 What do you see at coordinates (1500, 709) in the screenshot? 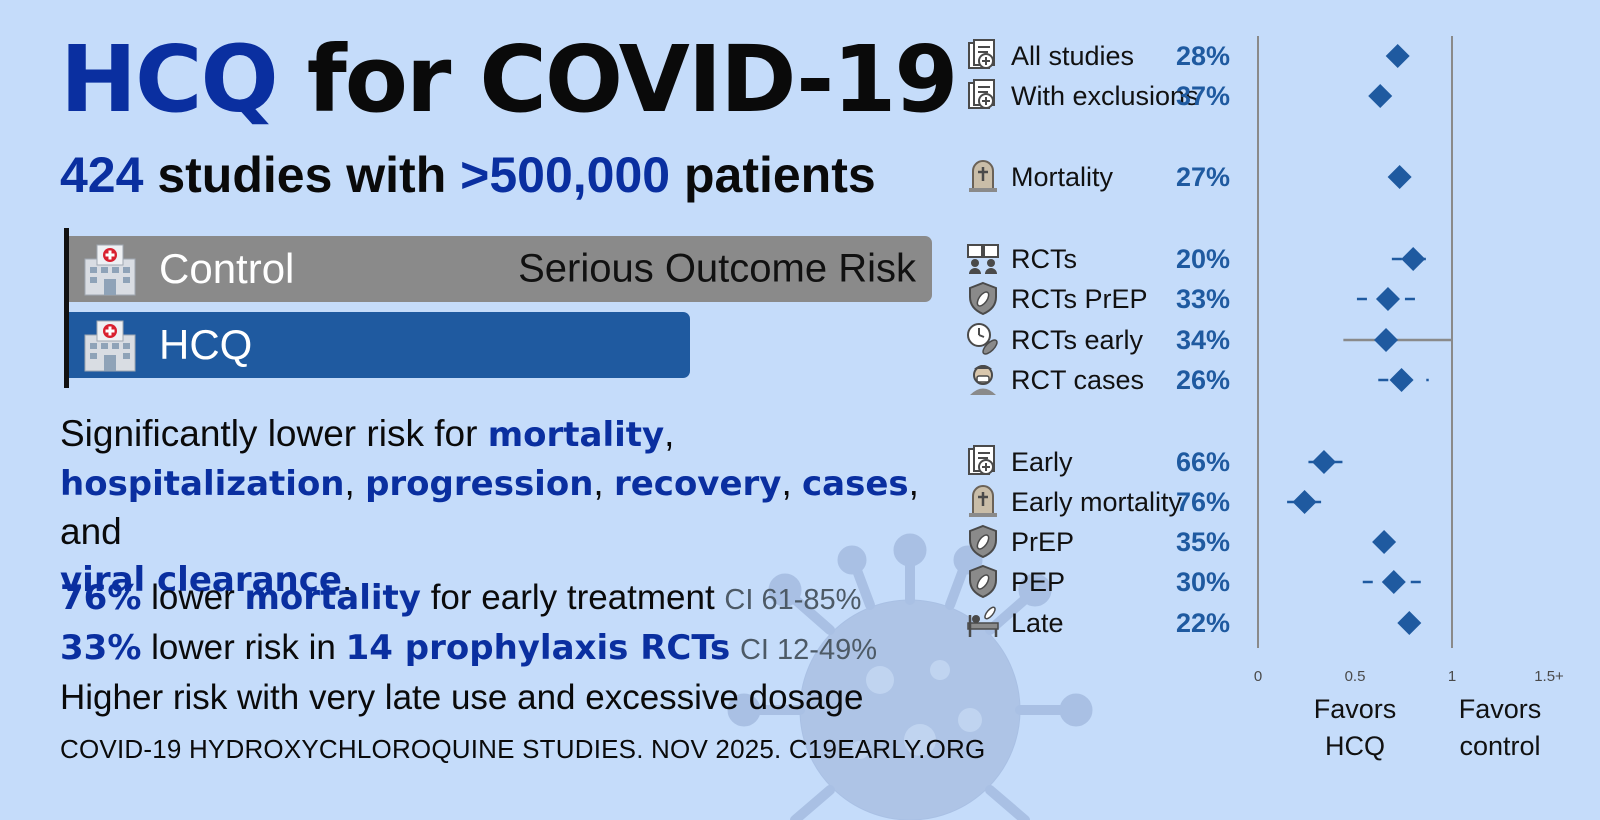
I see `favors-control-label: Favors` at bounding box center [1500, 709].